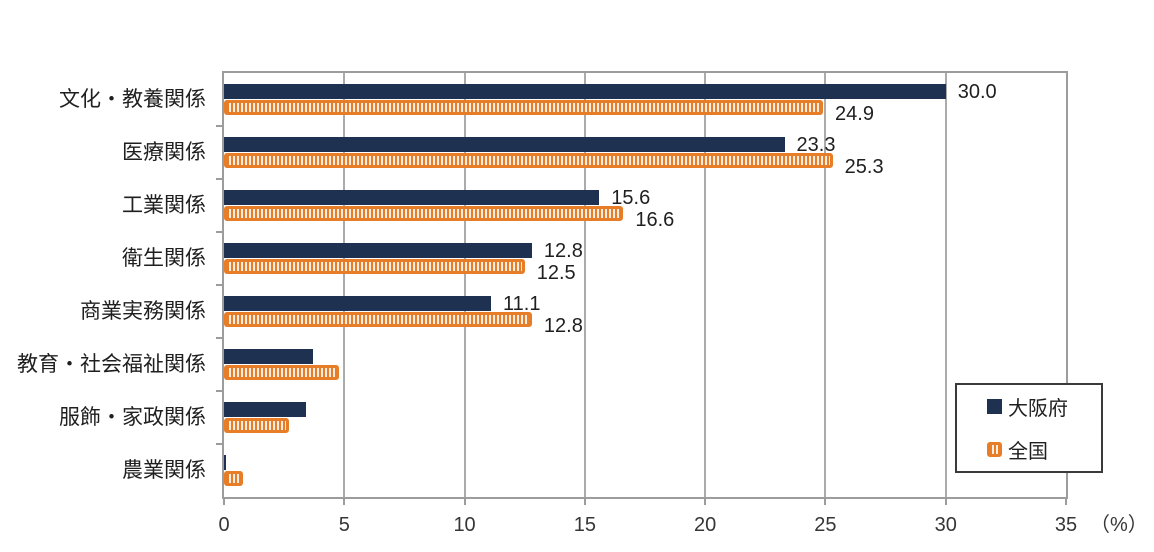 The height and width of the screenshot is (552, 1154). Describe the element at coordinates (1028, 452) in the screenshot. I see `legend-label-national: 全国` at that location.